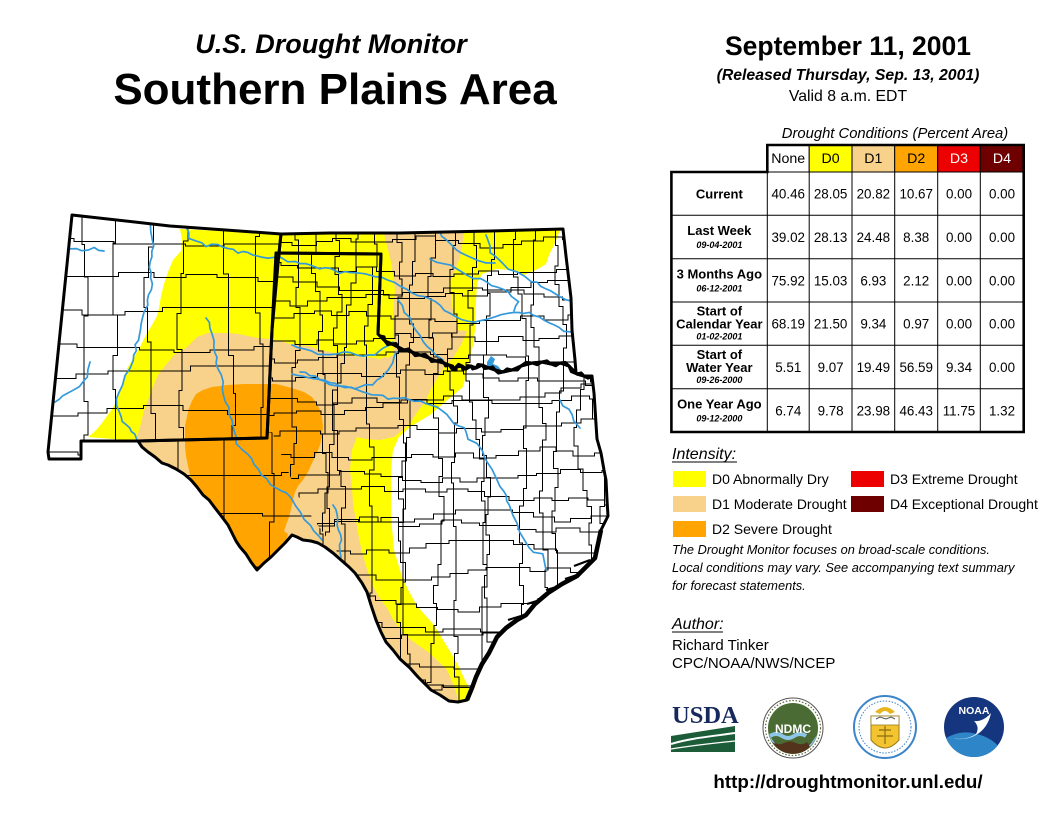 This screenshot has height=821, width=1056. Describe the element at coordinates (719, 403) in the screenshot. I see `svg-text: One Year Ago` at that location.